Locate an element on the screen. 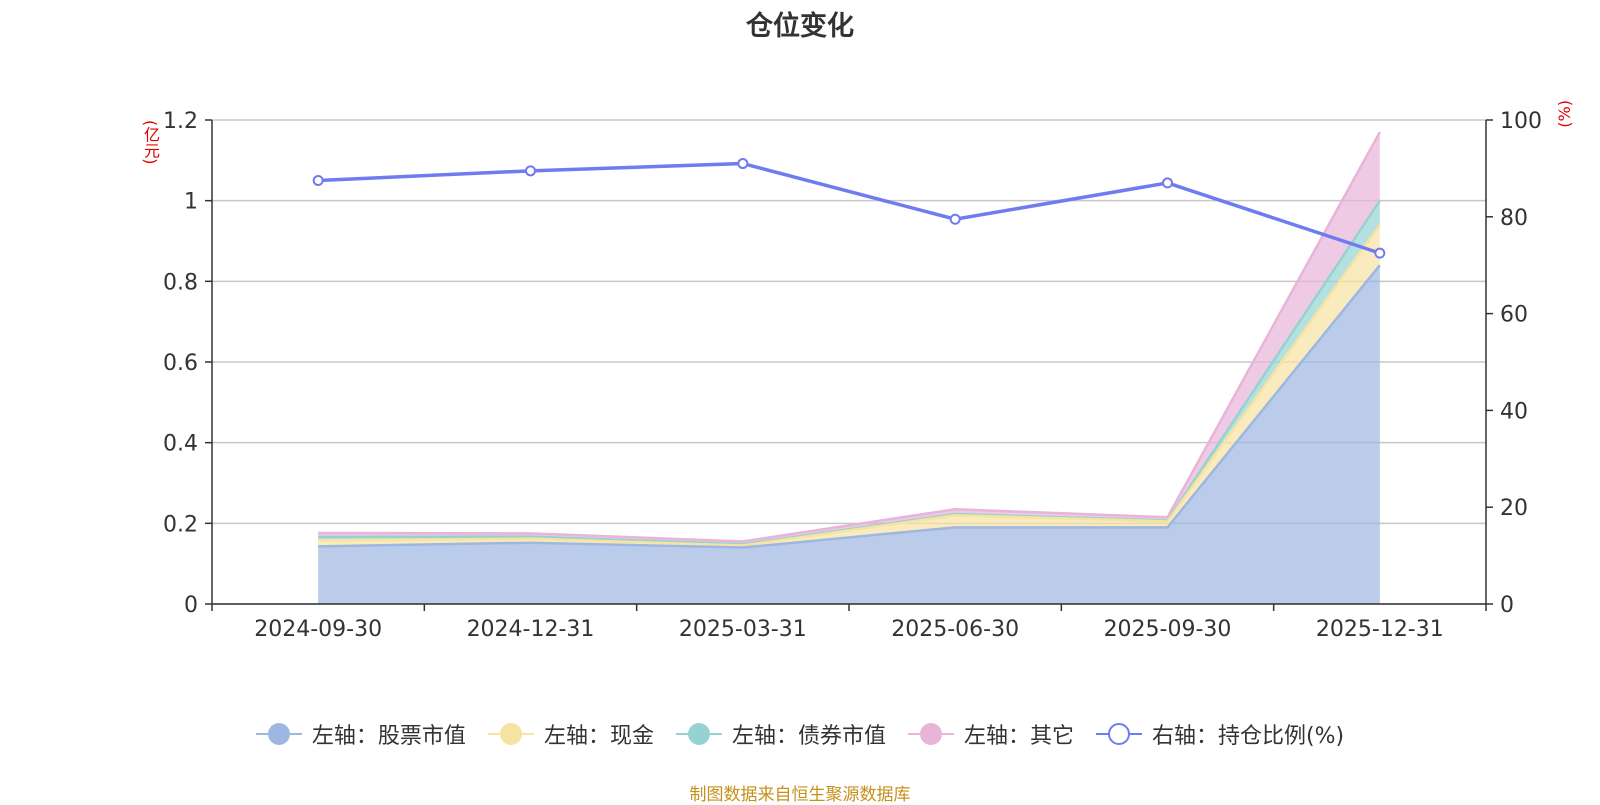  legend-item: 左轴：现金 is located at coordinates (570, 734).